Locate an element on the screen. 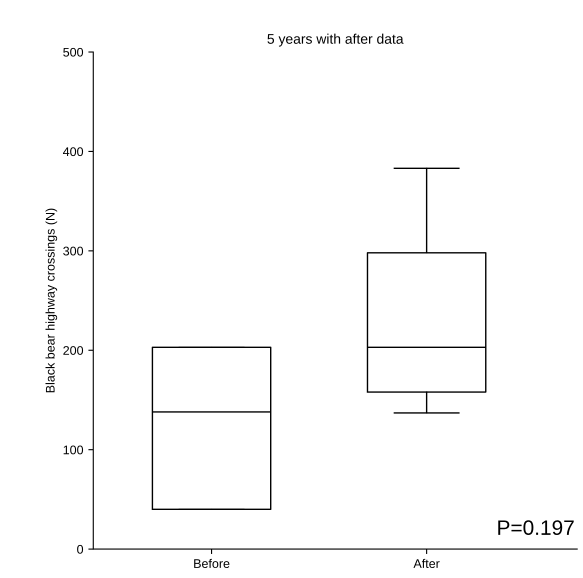  chart-title: 5 years with after data is located at coordinates (335, 40).